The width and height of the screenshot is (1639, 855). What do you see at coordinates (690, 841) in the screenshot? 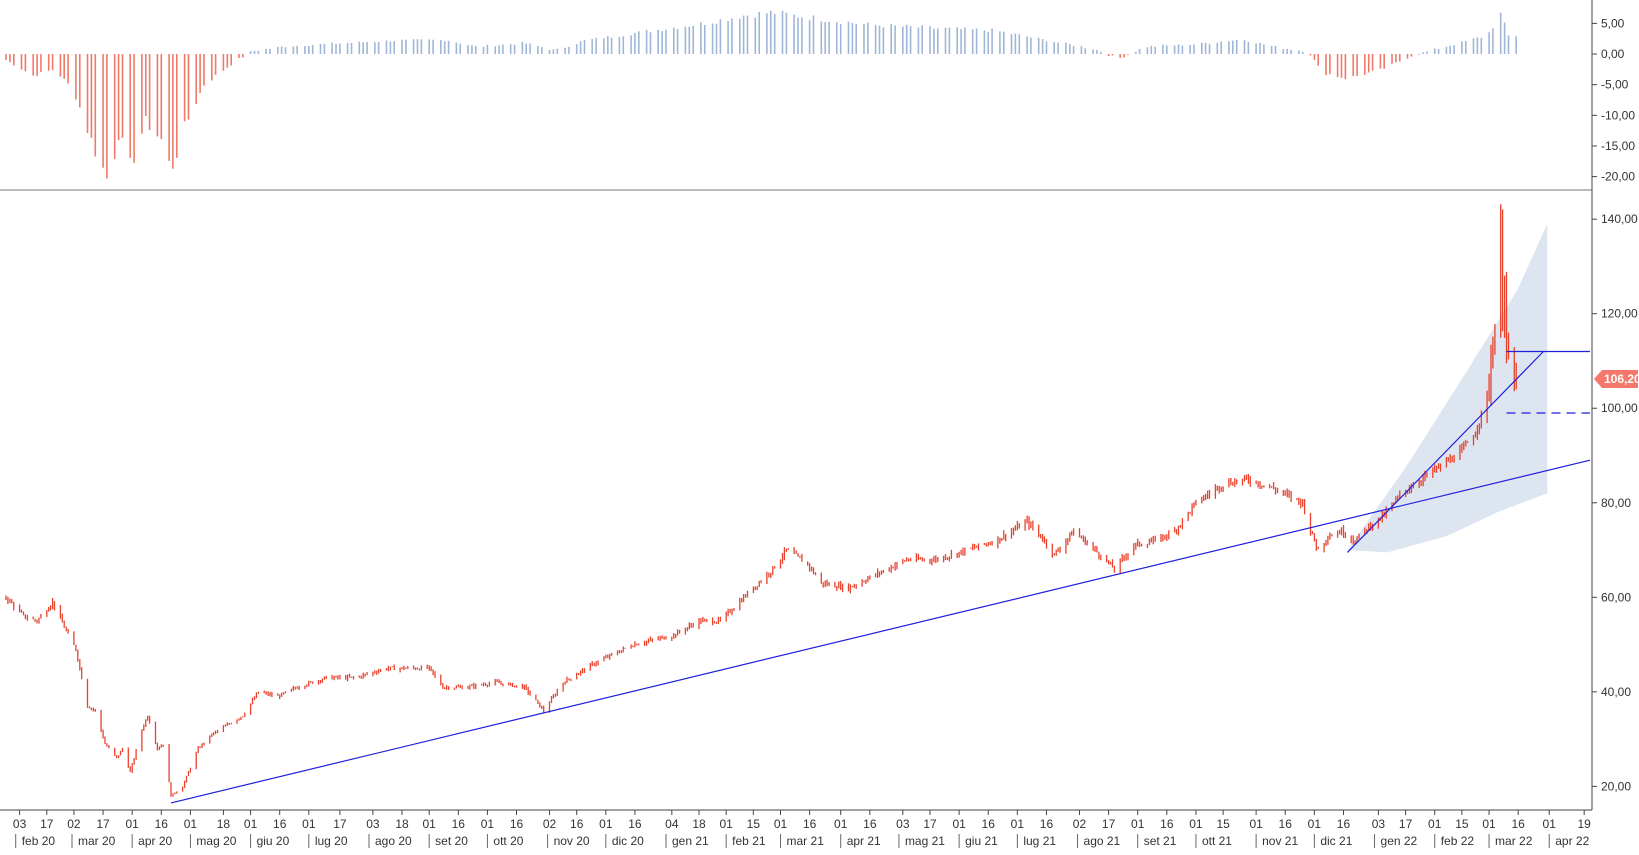
I see `x-month-label: gen 21` at bounding box center [690, 841].